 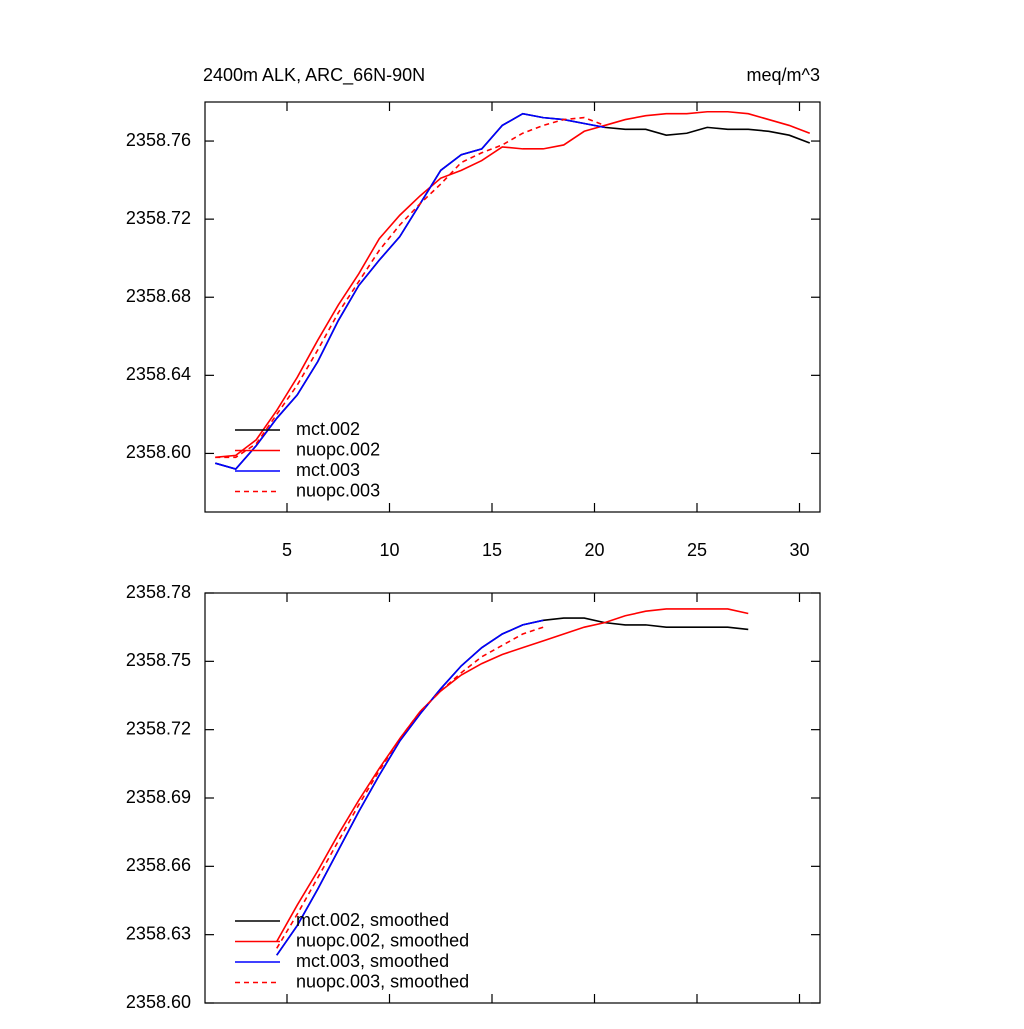 I want to click on x-tick-label: 25, so click(x=697, y=550).